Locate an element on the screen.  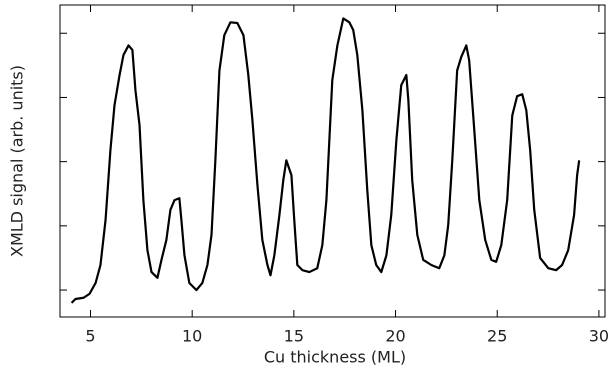
x-tick-label: 20 is located at coordinates (395, 336).